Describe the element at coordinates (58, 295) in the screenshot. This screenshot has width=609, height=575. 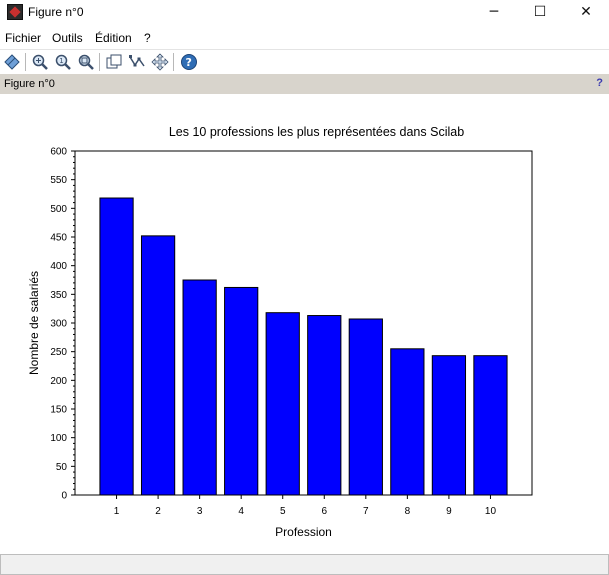
I see `y-tick-label: 350` at that location.